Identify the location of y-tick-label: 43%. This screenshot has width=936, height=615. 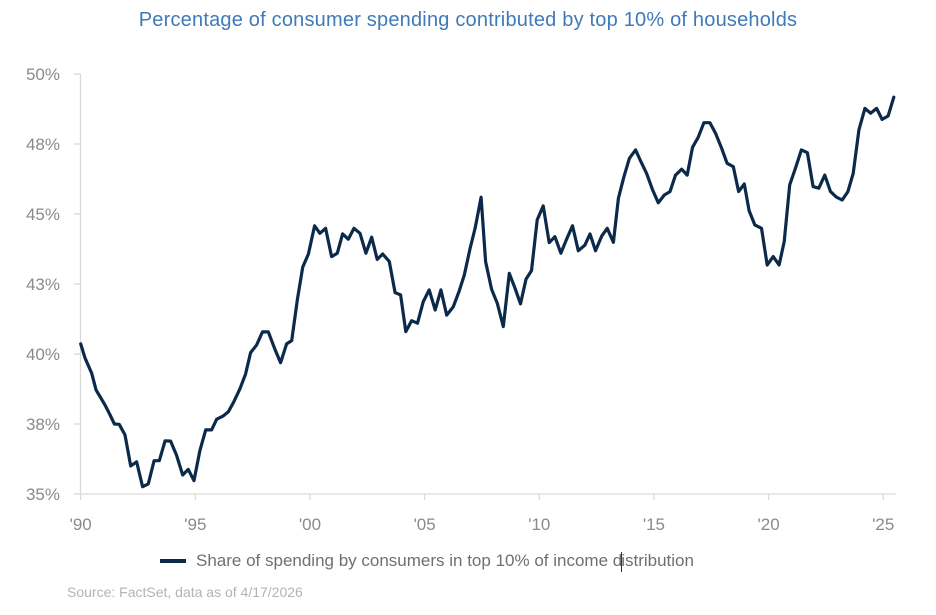
(43, 284).